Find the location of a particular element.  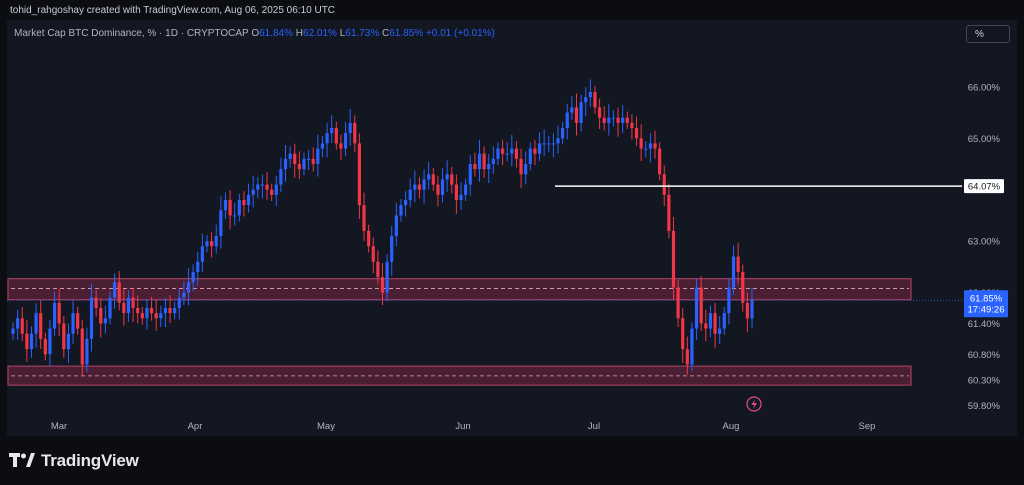

high-label: H is located at coordinates (299, 33).